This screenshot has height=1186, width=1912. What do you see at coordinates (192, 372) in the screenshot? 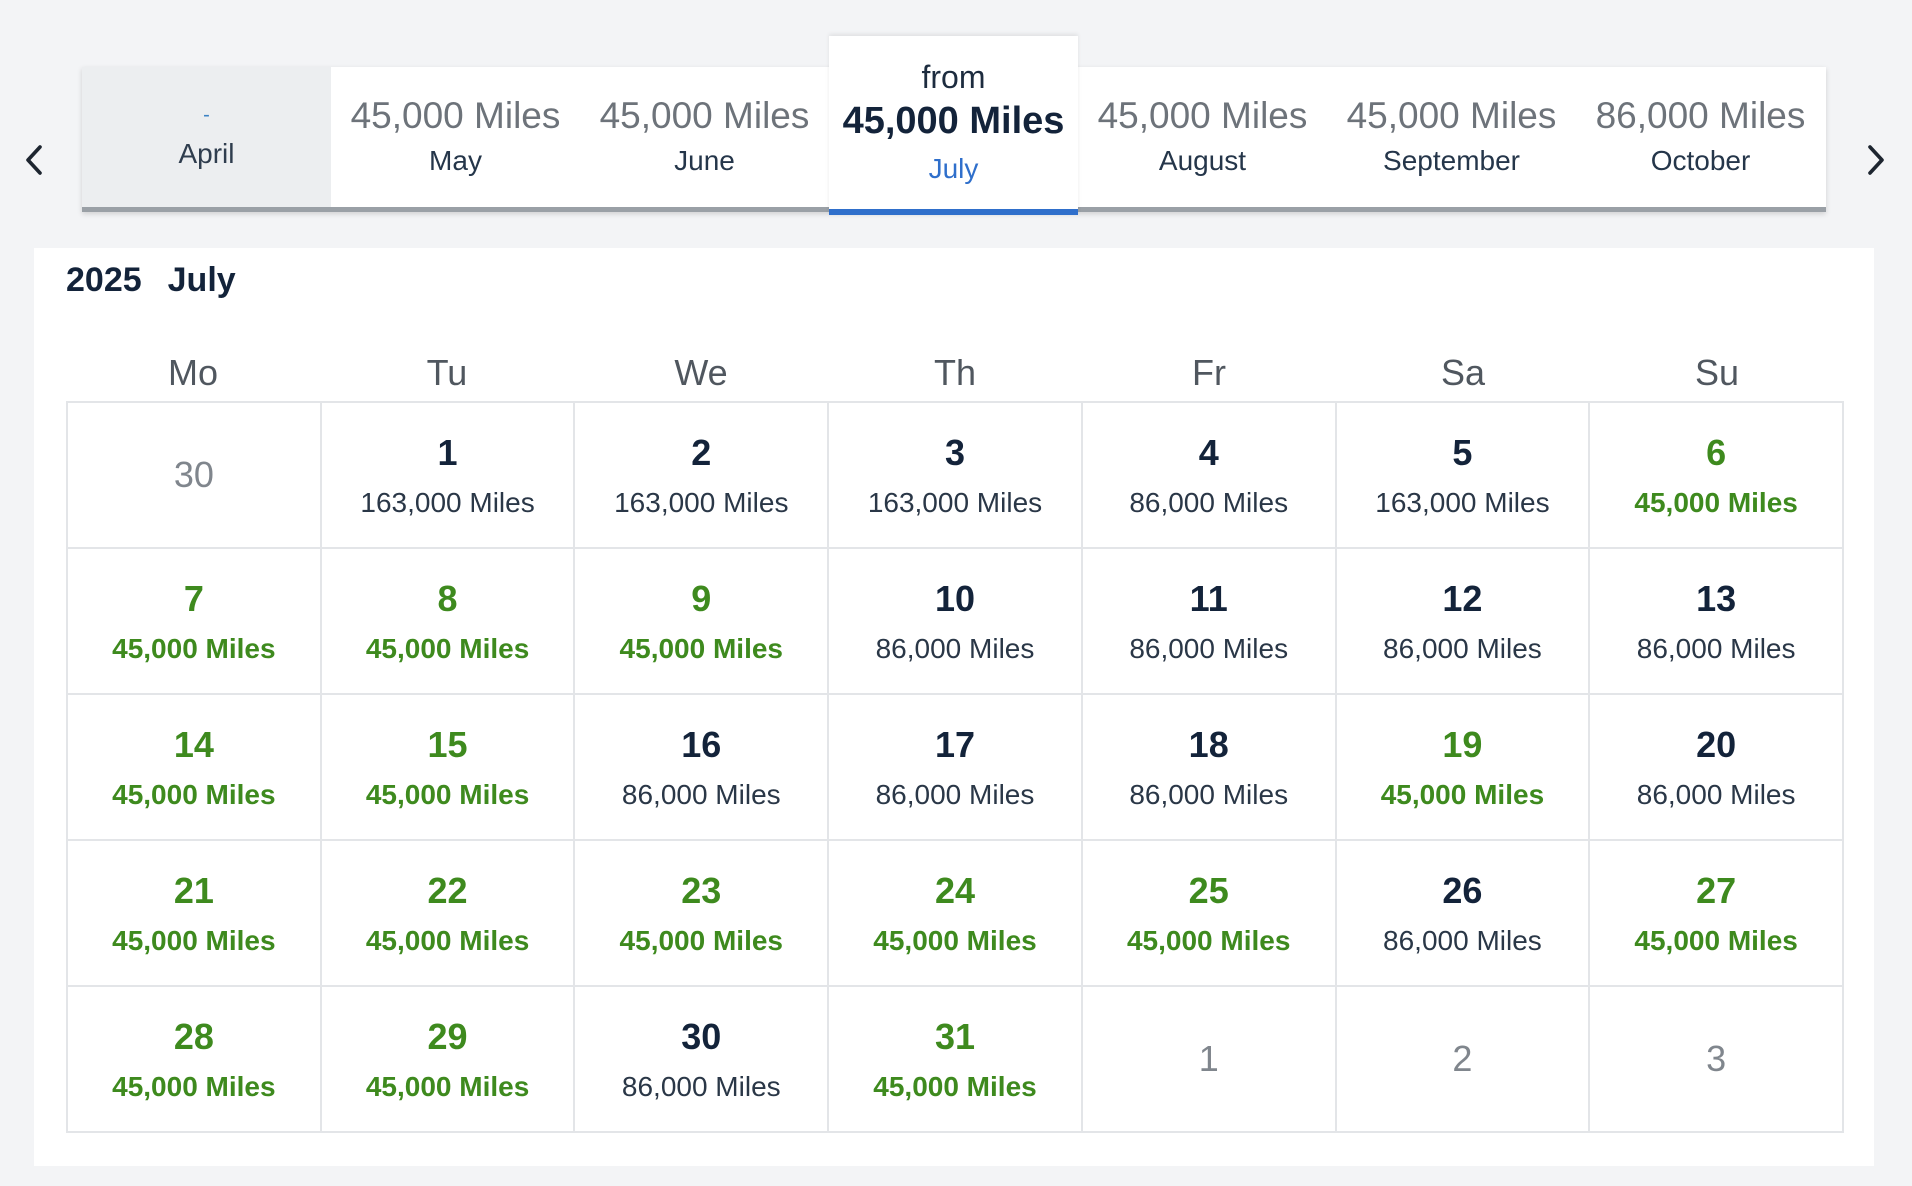
I see `weekday-label: Mo` at bounding box center [192, 372].